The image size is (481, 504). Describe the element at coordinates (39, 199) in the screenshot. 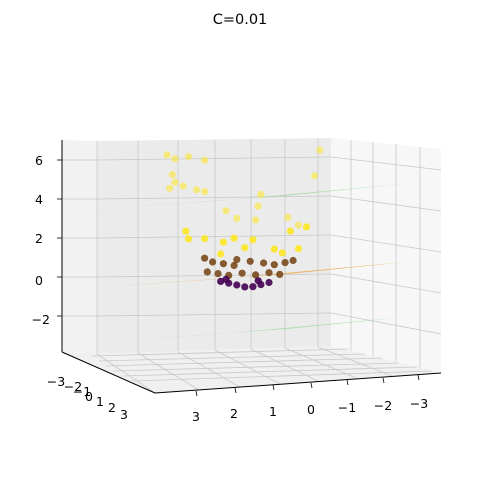

I see `z-tick-label: 4` at that location.